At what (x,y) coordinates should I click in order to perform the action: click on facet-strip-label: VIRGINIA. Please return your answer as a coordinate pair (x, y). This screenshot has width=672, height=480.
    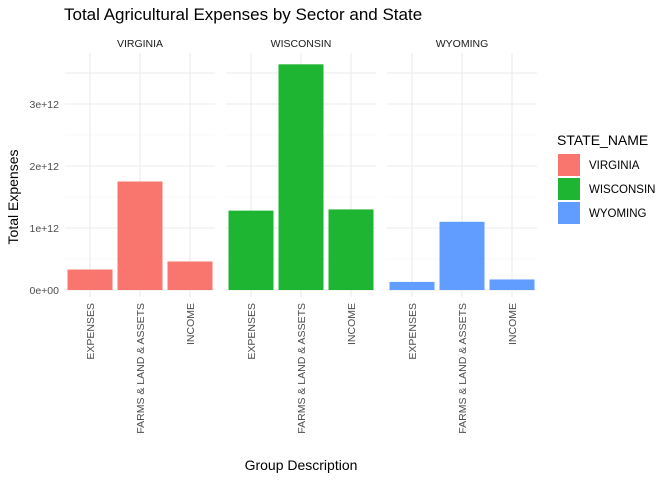
    Looking at the image, I should click on (140, 44).